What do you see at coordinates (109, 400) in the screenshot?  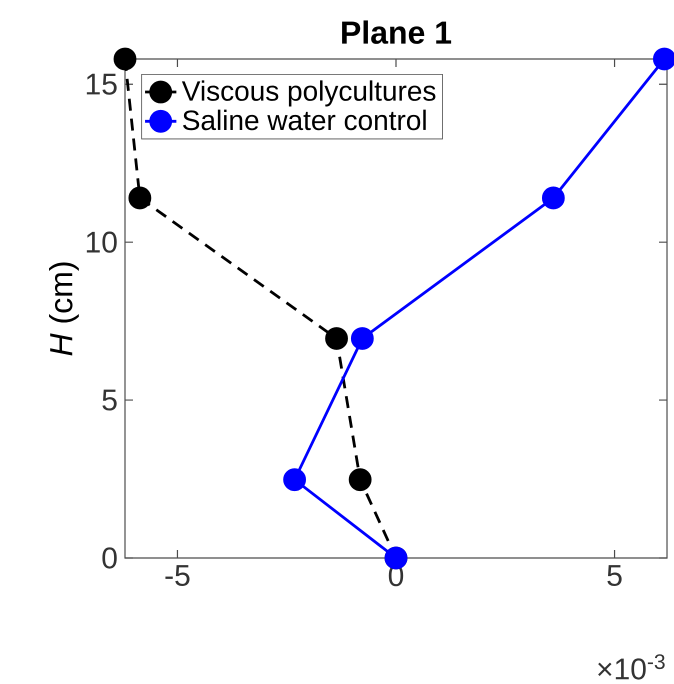 I see `y-tick-label: 5` at bounding box center [109, 400].